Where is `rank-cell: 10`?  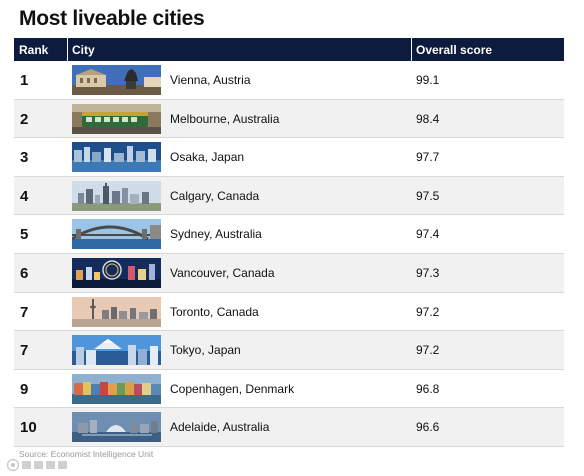
rank-cell: 10 is located at coordinates (28, 428).